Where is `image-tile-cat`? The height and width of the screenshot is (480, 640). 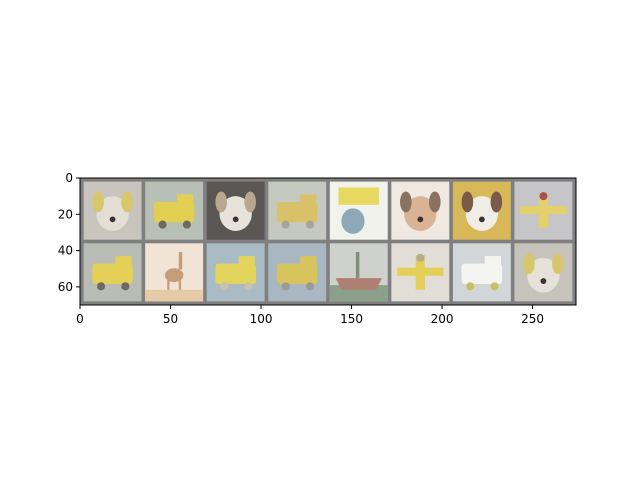
image-tile-cat is located at coordinates (358, 210).